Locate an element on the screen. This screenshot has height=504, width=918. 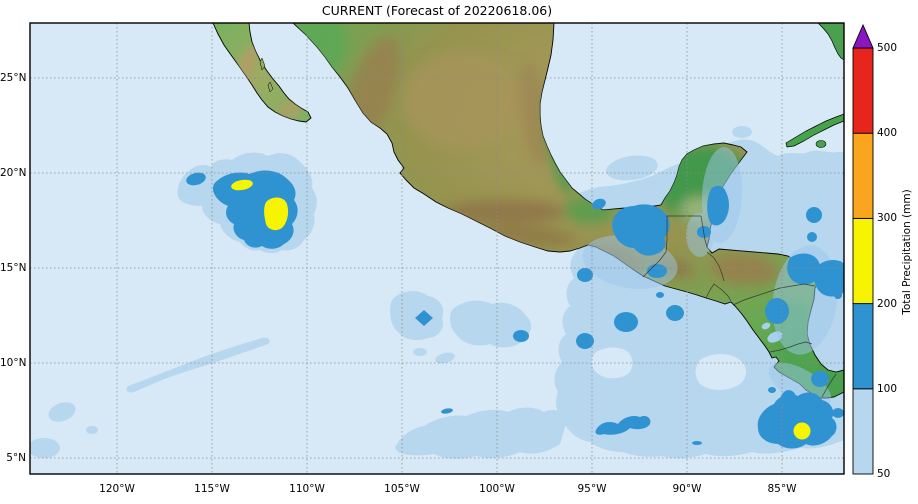
colorbar-tick-label: 200 is located at coordinates (887, 303).